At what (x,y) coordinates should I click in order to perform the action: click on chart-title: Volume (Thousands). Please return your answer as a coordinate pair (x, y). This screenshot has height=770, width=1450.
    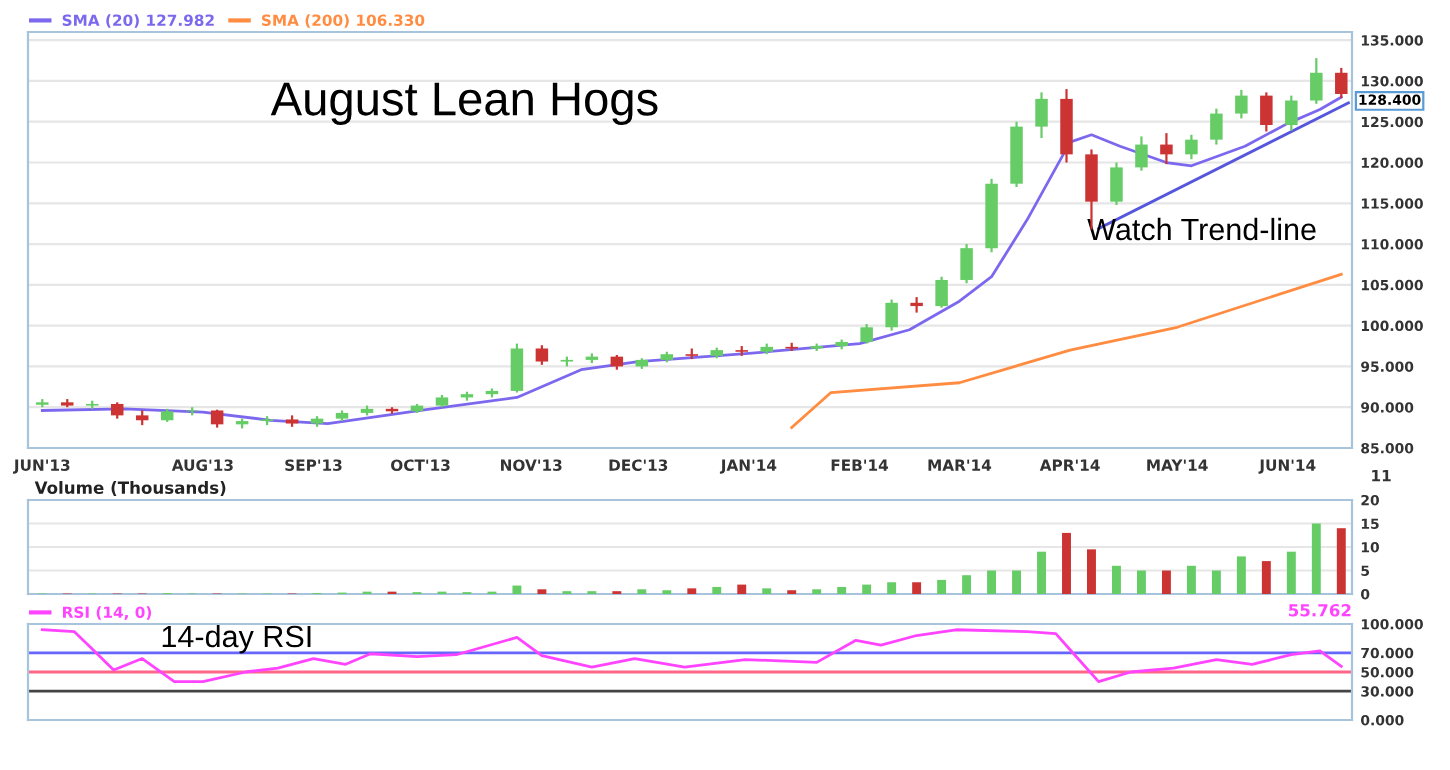
    Looking at the image, I should click on (130, 488).